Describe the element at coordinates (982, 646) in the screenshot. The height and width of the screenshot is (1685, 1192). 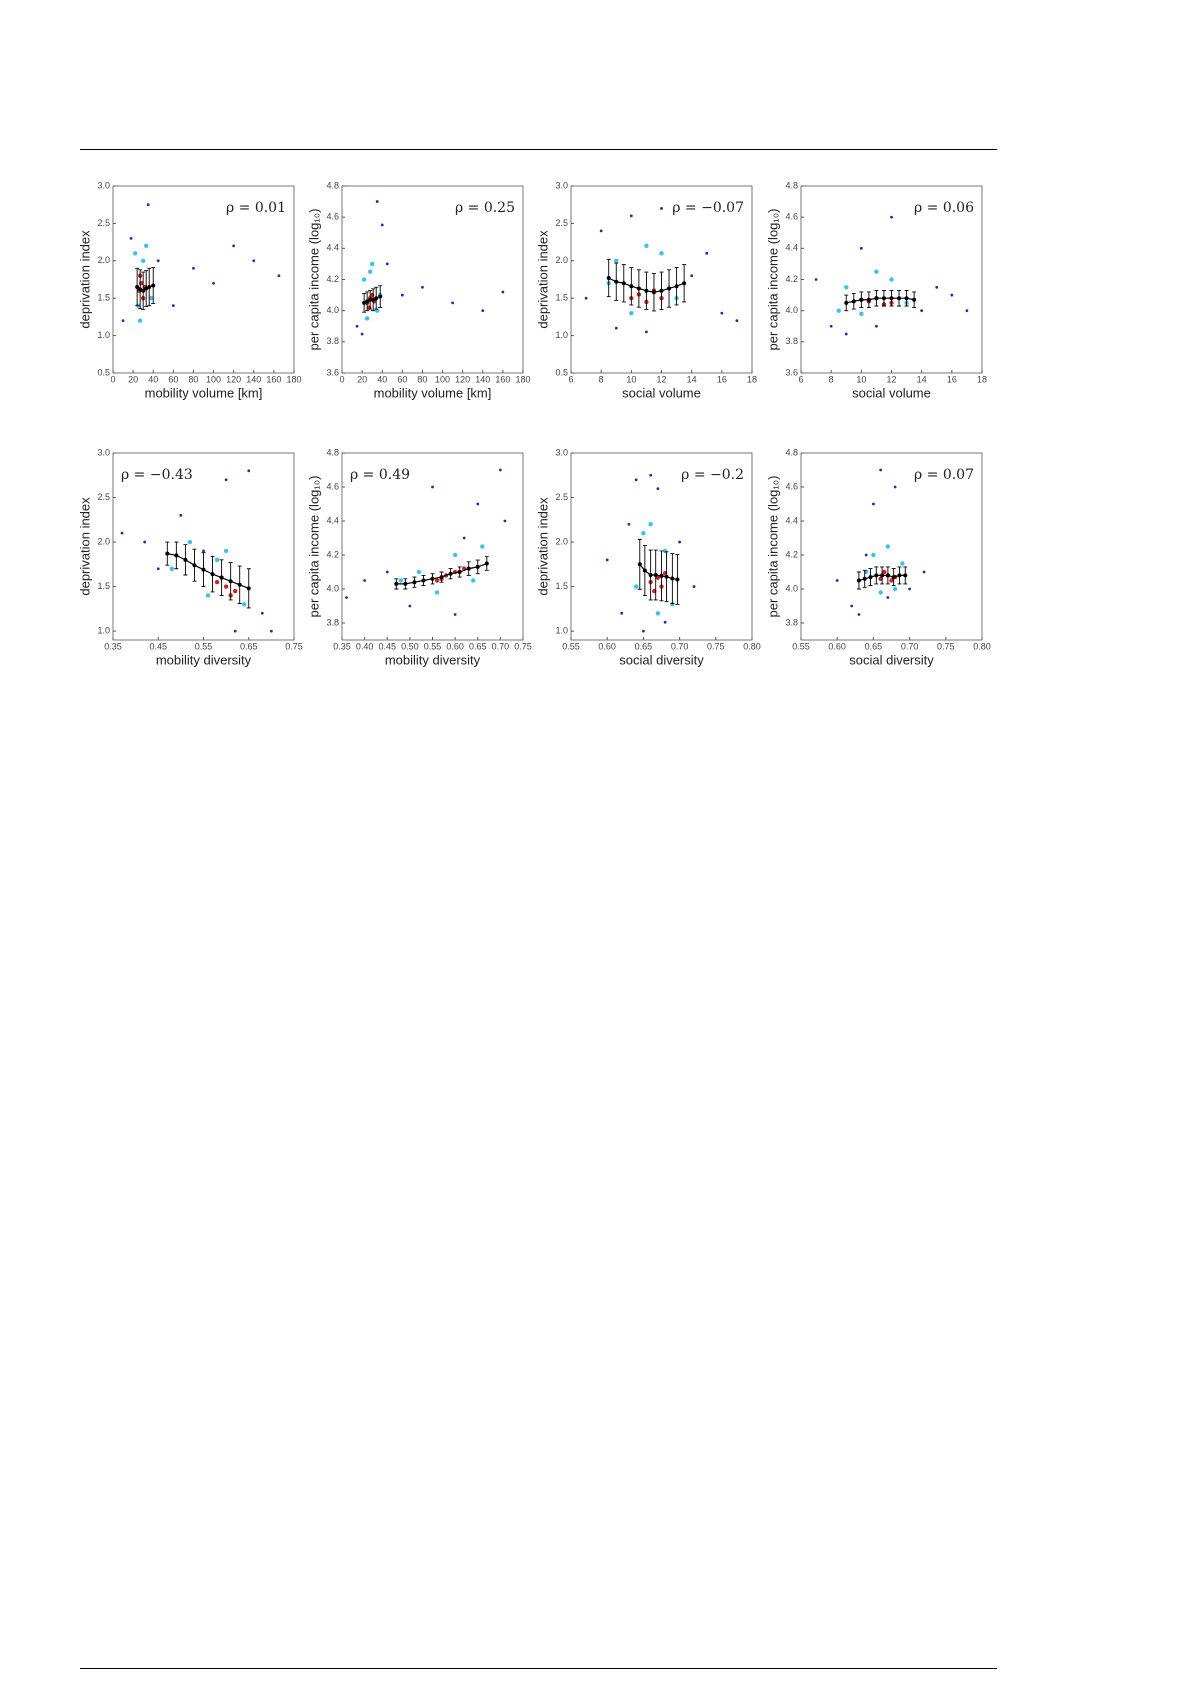
I see `x-tick-label: 0.80` at that location.